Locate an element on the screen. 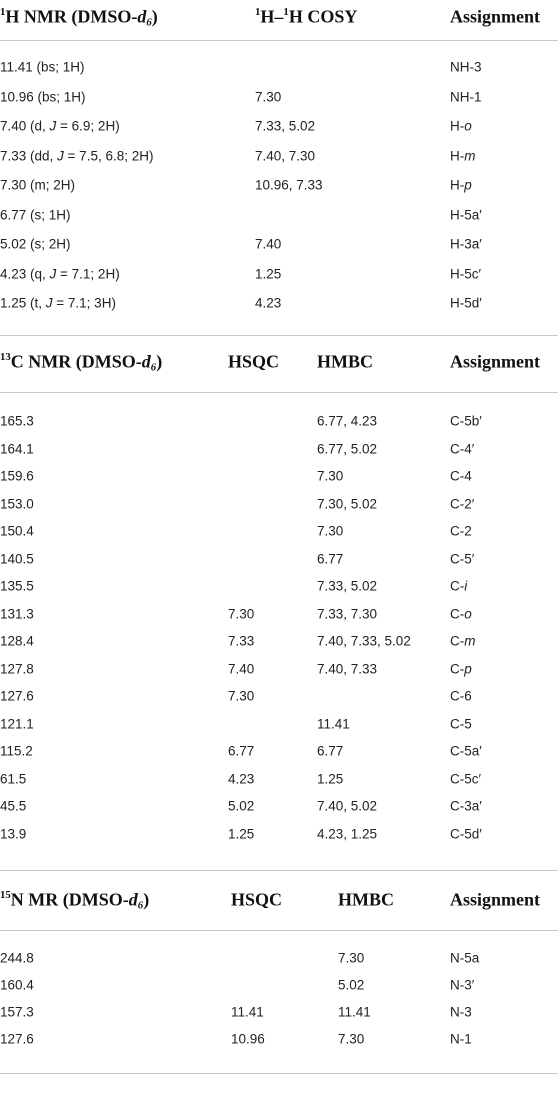  column-header: HSQC is located at coordinates (254, 361).